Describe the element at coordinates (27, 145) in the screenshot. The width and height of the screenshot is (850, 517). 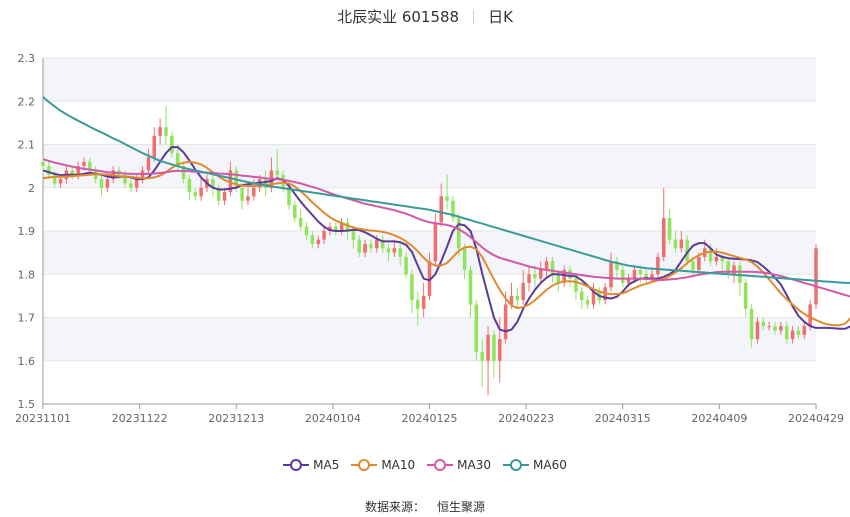
I see `y-tick-label: 2.1` at that location.